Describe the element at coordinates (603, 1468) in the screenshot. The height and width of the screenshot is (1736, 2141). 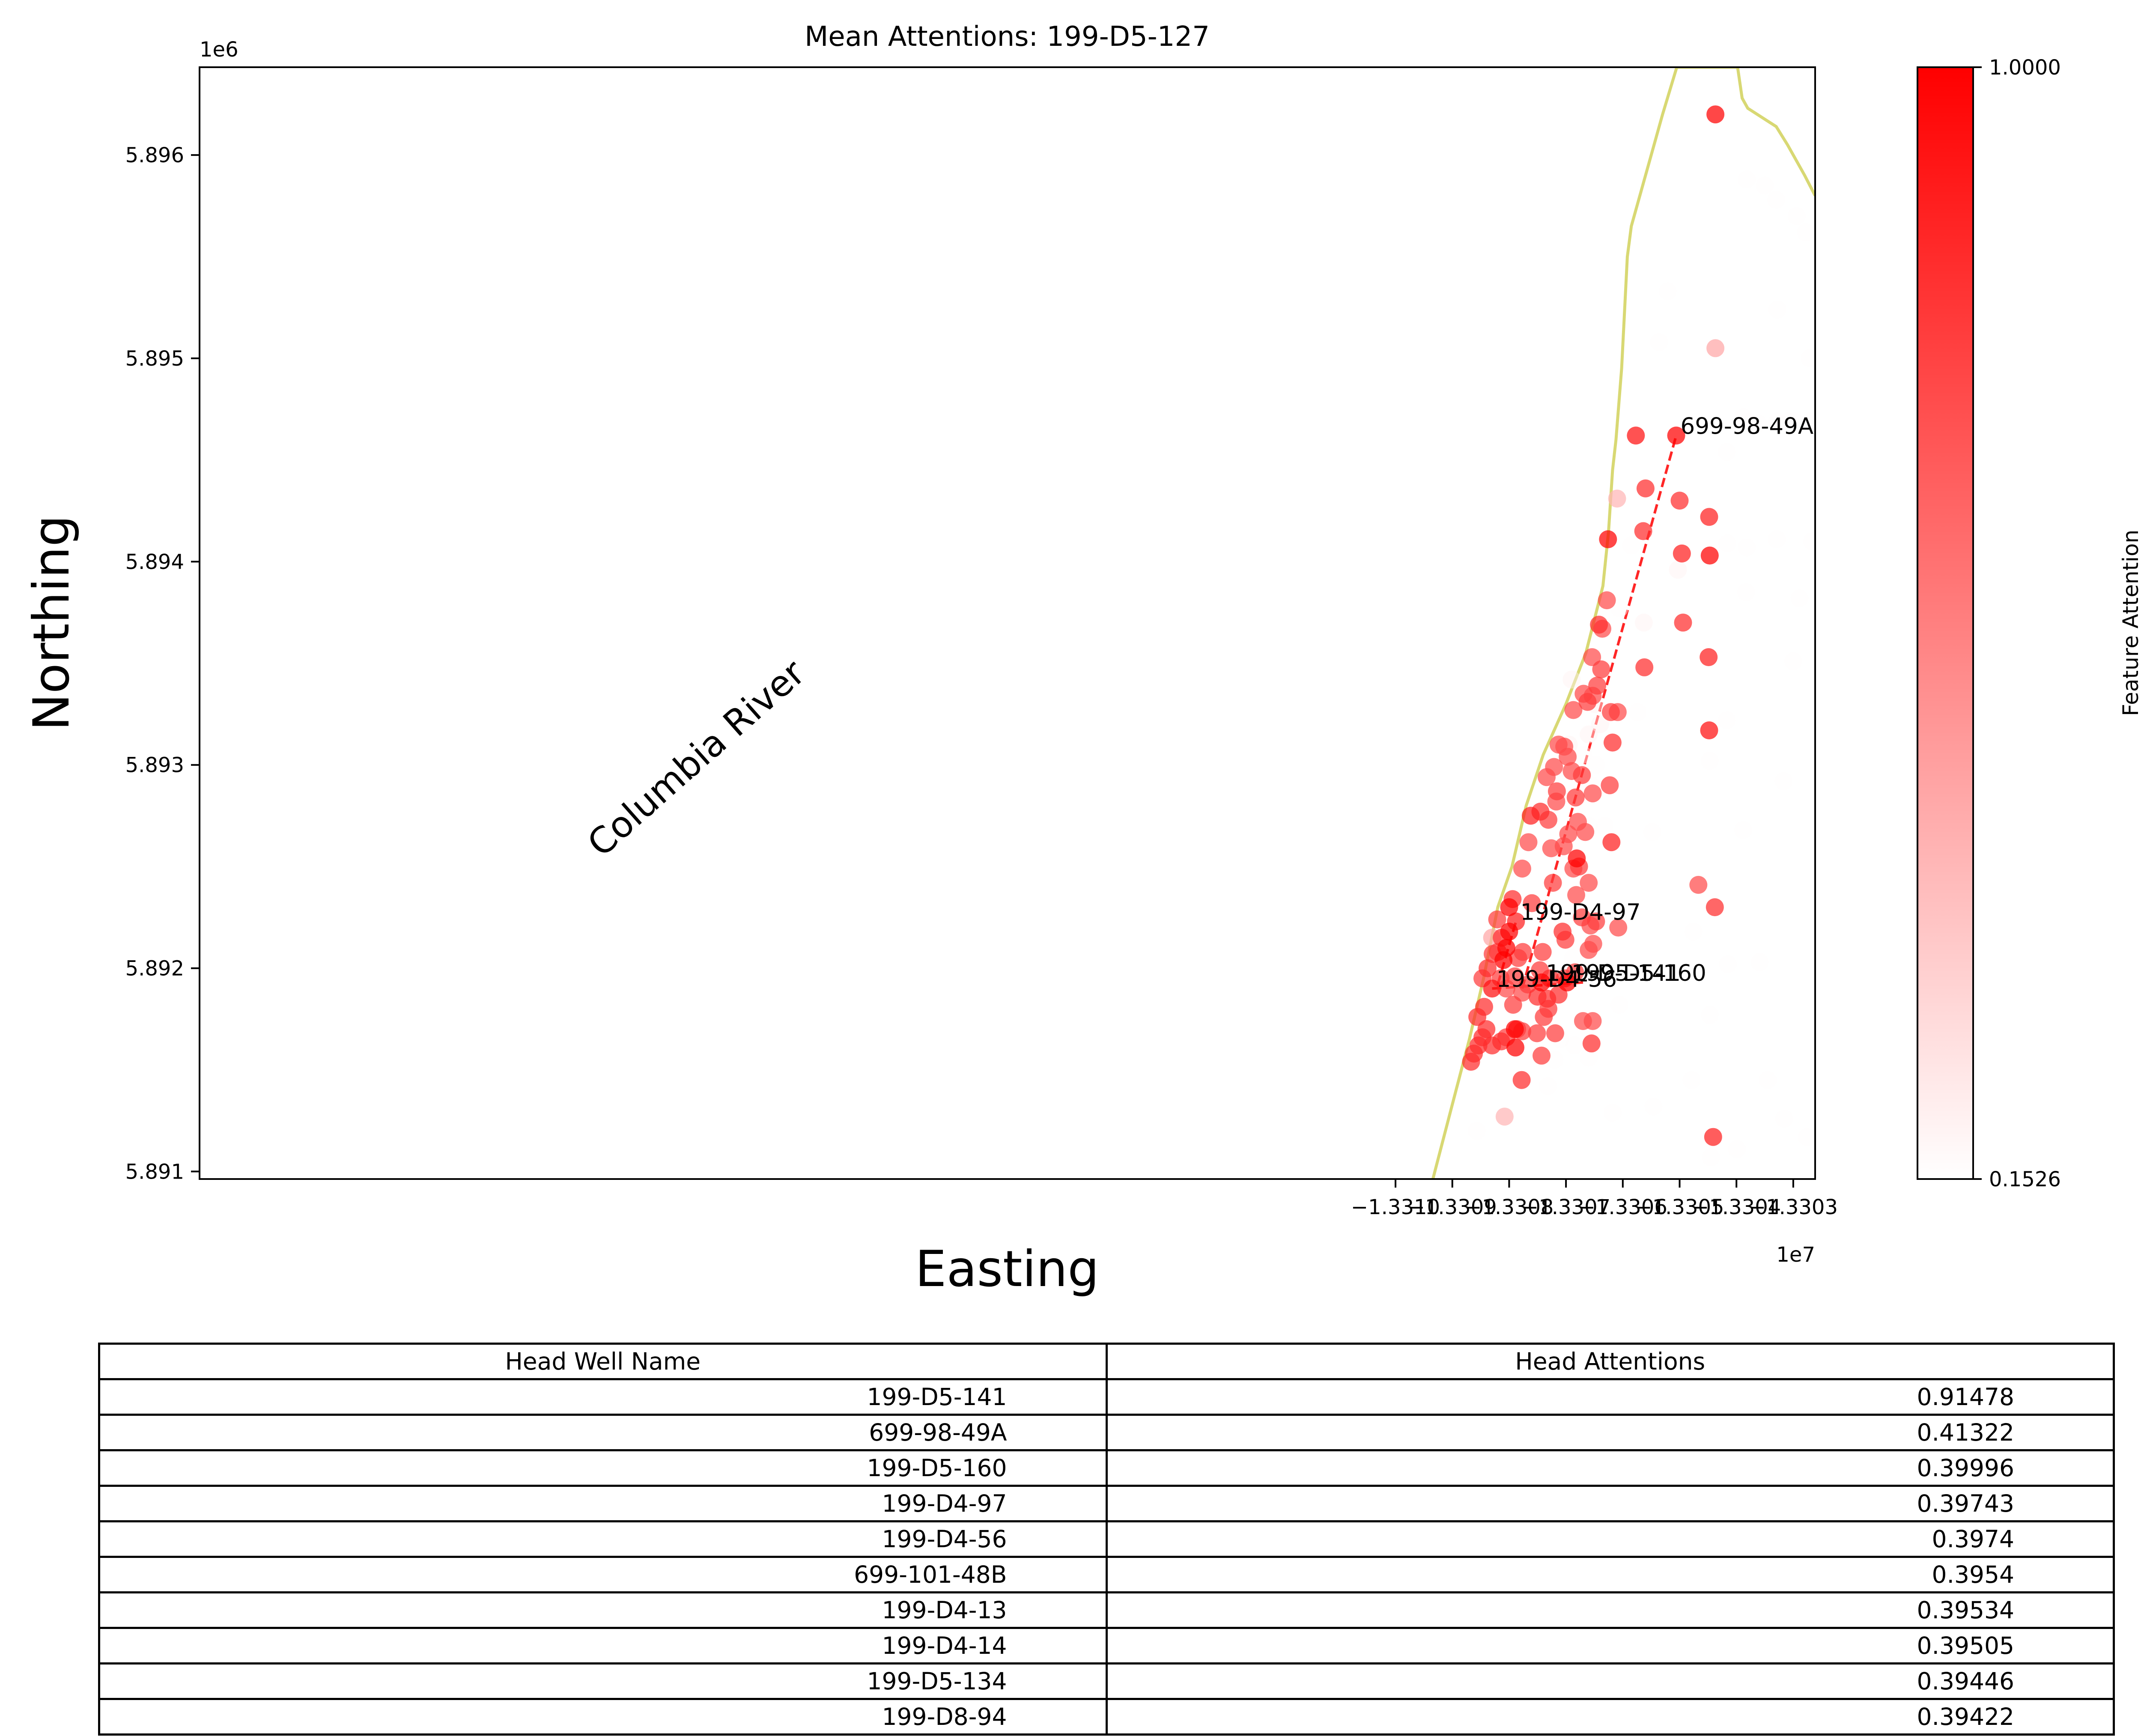
I see `well-name-cell: 199-D5-160` at that location.